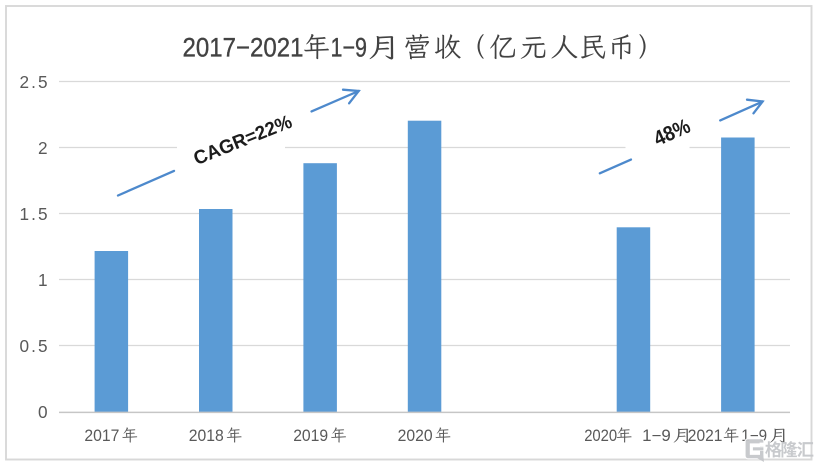 This screenshot has width=819, height=471. What do you see at coordinates (34, 346) in the screenshot?
I see `svg-text: 0.5` at bounding box center [34, 346].